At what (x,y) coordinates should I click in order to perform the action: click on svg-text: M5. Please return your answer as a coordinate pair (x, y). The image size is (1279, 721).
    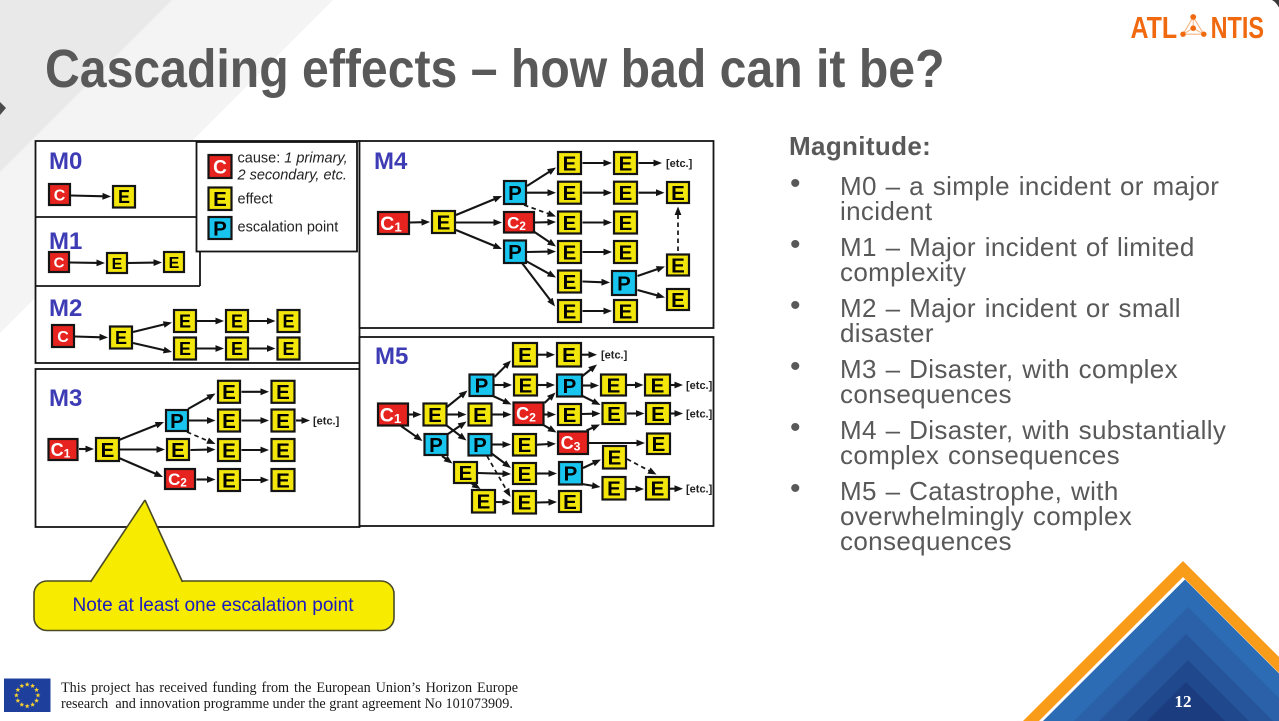
    Looking at the image, I should click on (391, 356).